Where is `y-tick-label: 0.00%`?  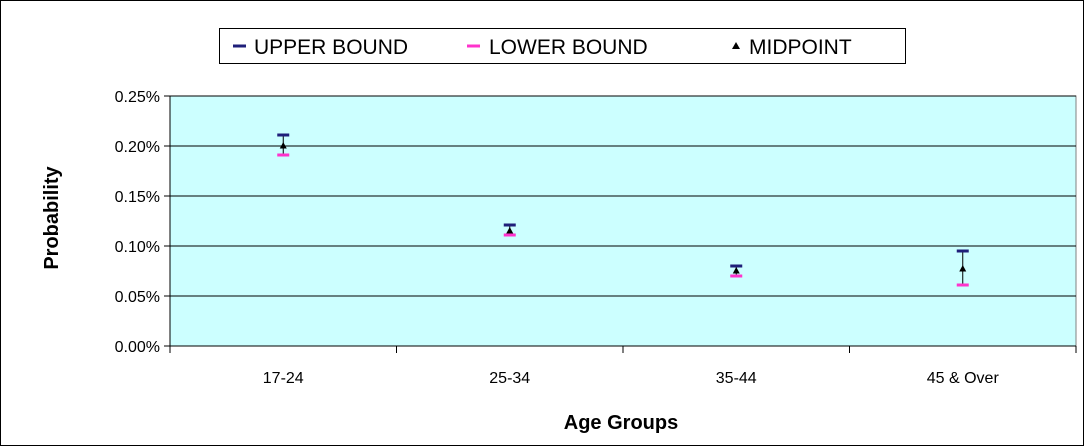 y-tick-label: 0.00% is located at coordinates (137, 347).